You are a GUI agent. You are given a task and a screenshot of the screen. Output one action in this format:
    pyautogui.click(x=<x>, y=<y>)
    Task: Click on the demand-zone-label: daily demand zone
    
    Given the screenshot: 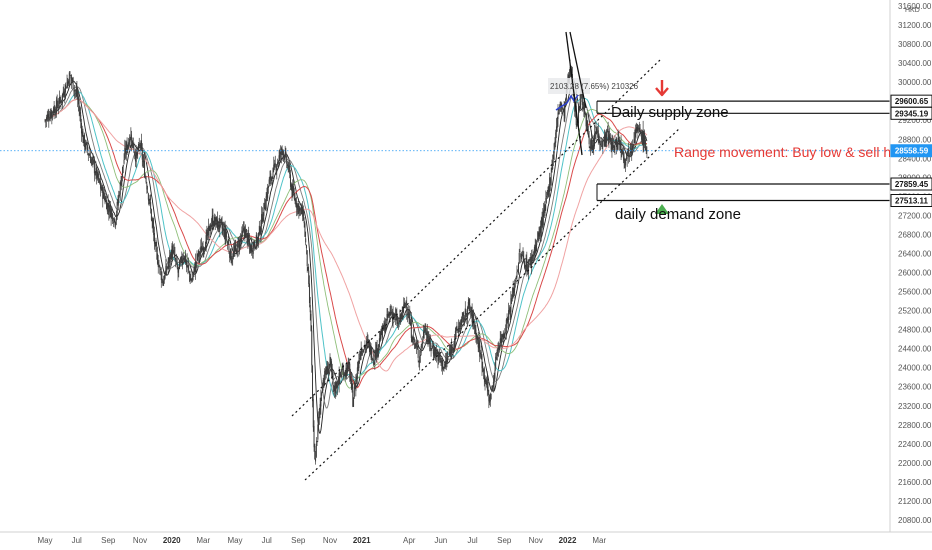 What is the action you would take?
    pyautogui.click(x=678, y=214)
    